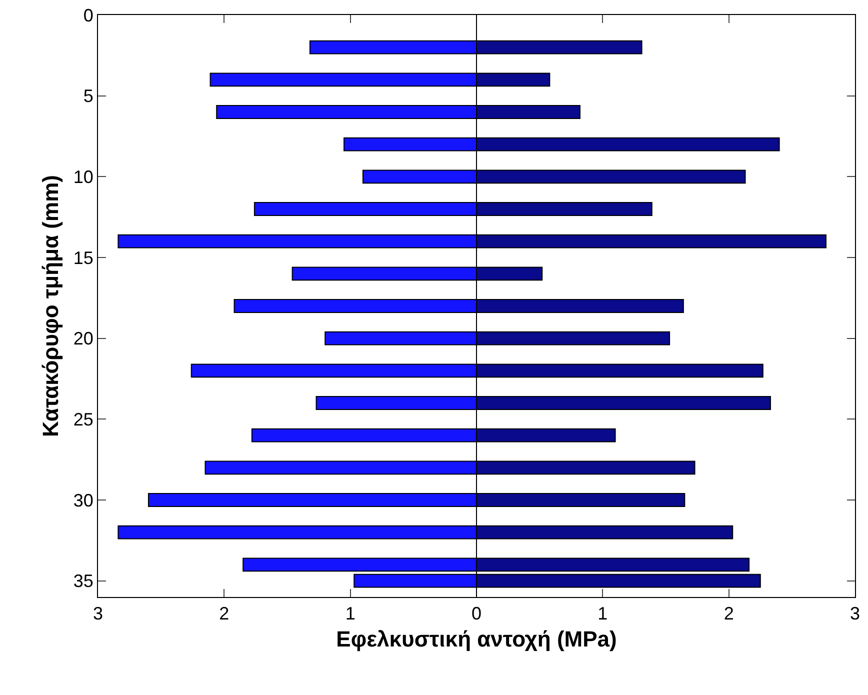 The width and height of the screenshot is (868, 695). I want to click on y-tick-label: 10, so click(83, 176).